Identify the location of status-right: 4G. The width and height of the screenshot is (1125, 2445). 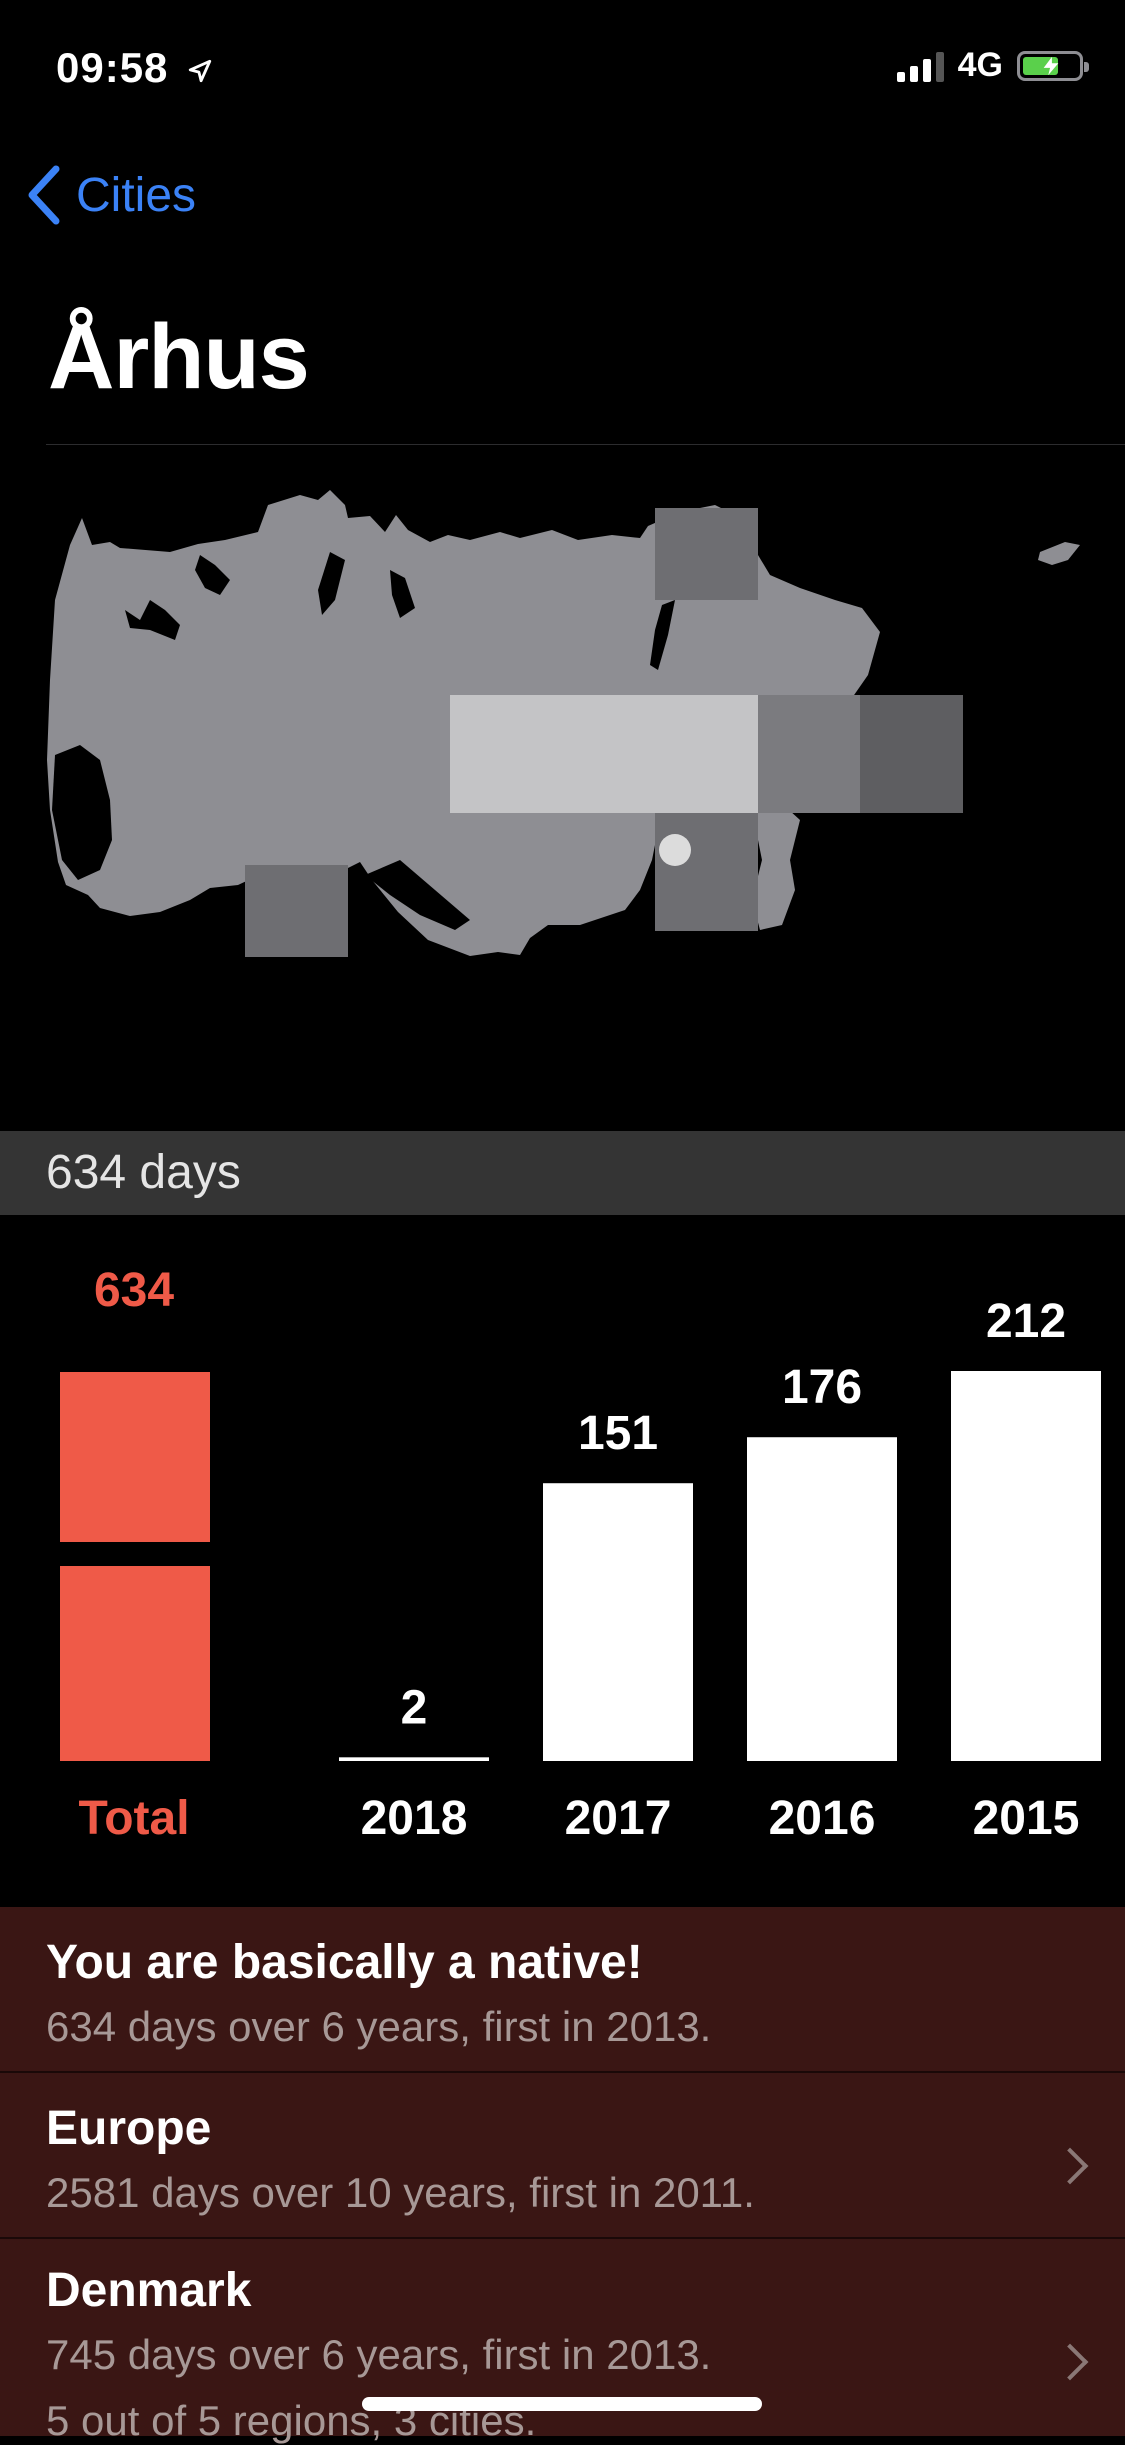
(992, 65).